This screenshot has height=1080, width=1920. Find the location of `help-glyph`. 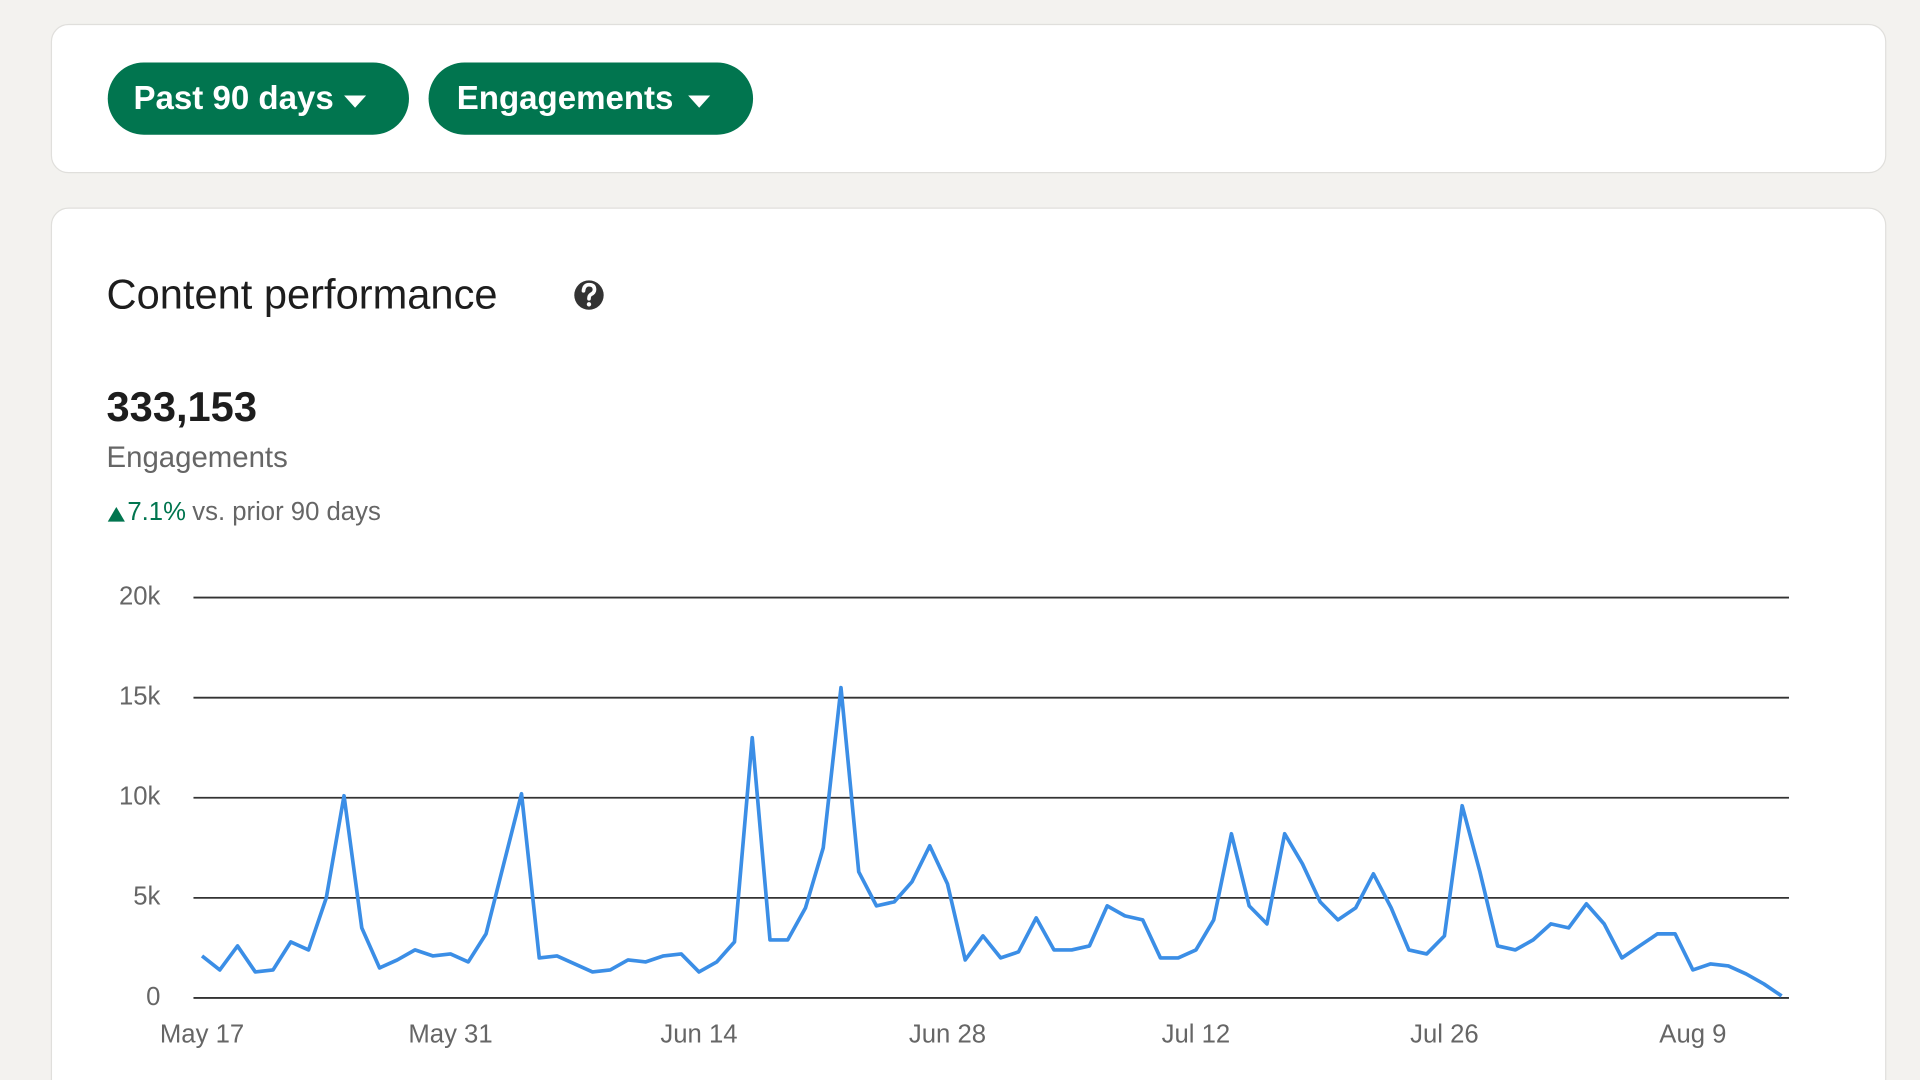

help-glyph is located at coordinates (589, 291).